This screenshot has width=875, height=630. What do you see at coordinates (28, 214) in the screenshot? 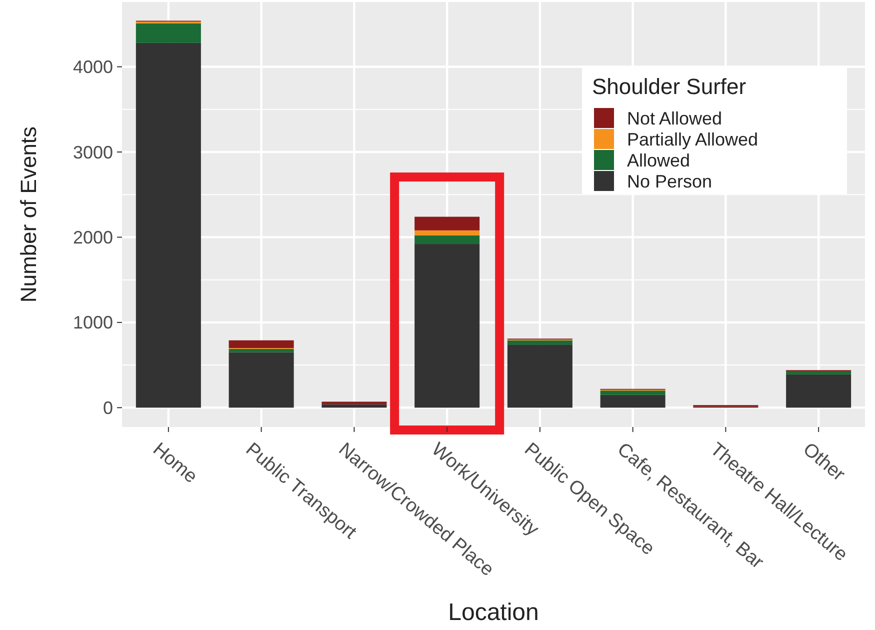
I see `y-axis-title: Number of Events` at bounding box center [28, 214].